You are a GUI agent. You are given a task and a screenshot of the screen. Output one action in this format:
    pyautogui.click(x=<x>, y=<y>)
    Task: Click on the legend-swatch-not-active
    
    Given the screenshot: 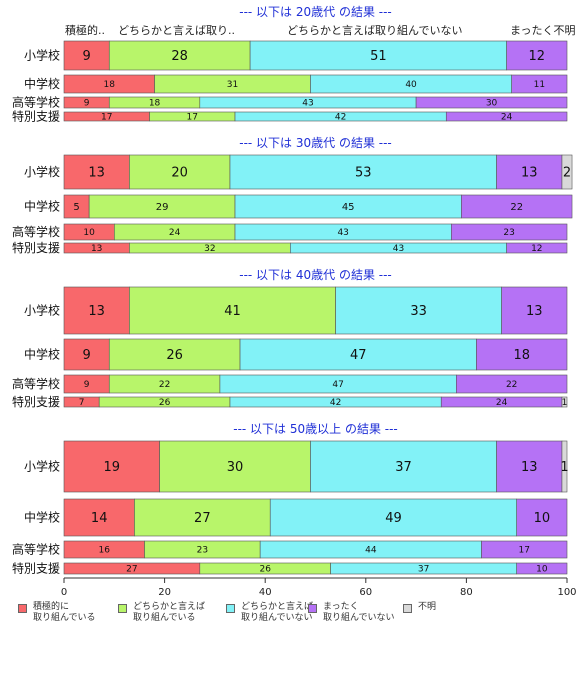 What is the action you would take?
    pyautogui.click(x=312, y=608)
    